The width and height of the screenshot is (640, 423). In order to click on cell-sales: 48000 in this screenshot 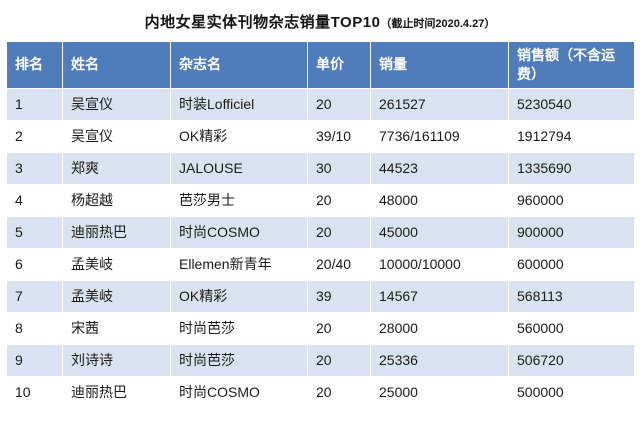, I will do `click(439, 200)`.